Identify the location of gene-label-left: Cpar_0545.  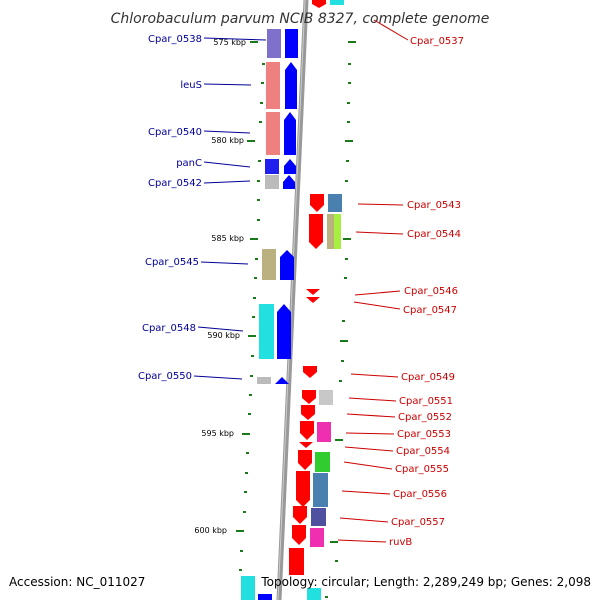
(172, 262).